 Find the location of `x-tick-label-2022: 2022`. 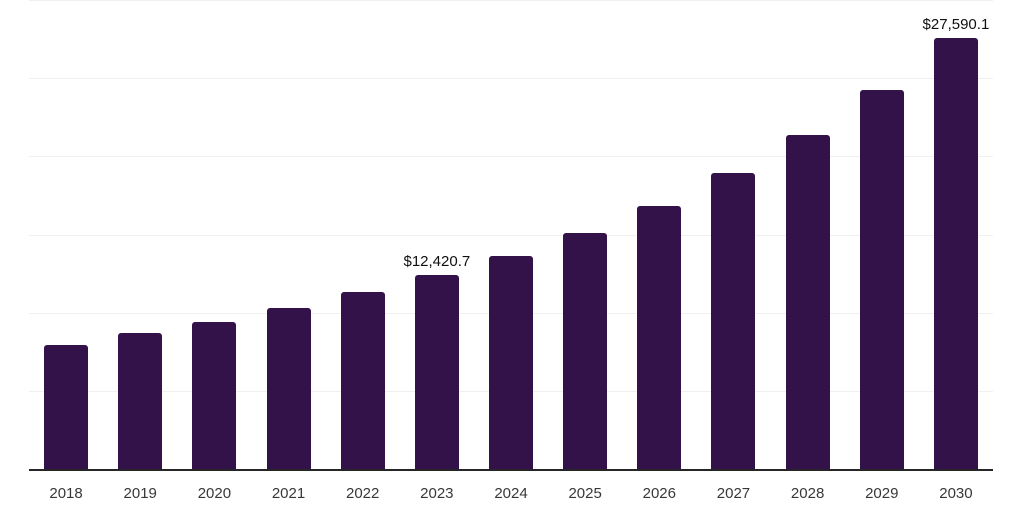

x-tick-label-2022: 2022 is located at coordinates (363, 493).